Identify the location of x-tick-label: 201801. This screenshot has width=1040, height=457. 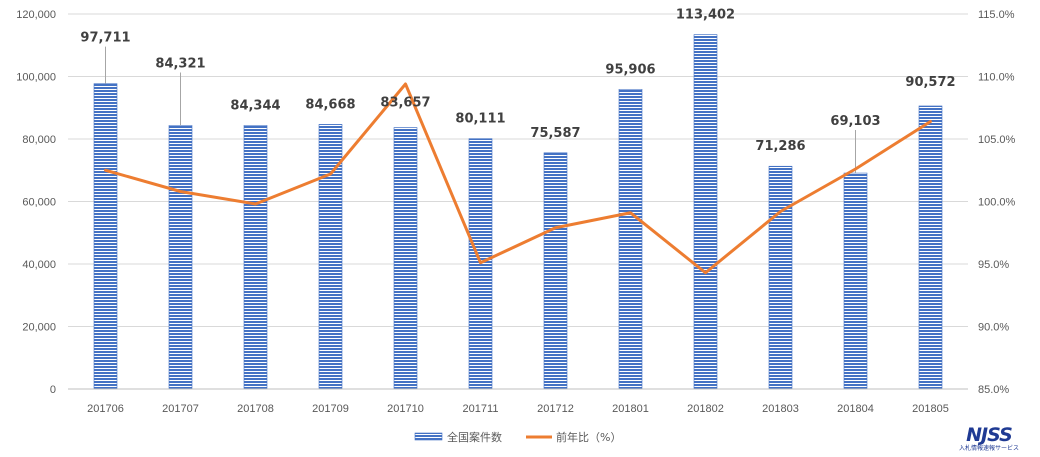
(630, 409).